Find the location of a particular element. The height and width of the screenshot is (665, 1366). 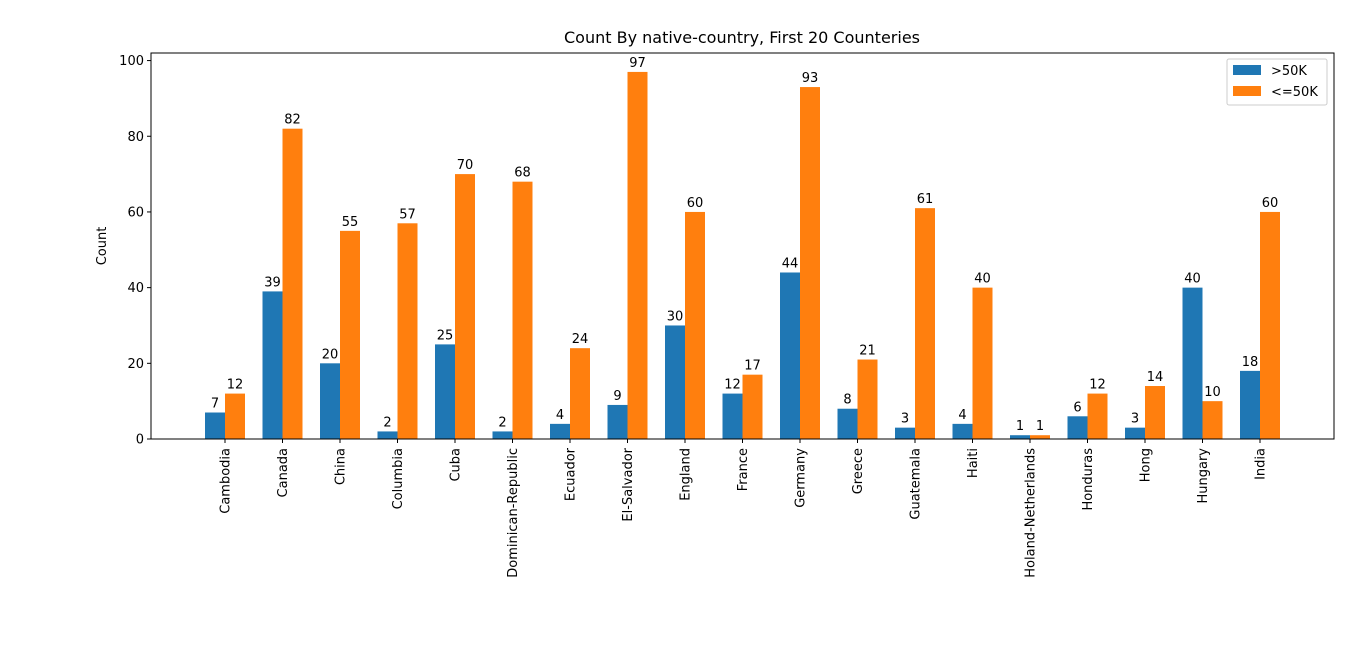

x-tick-label: England is located at coordinates (686, 474).